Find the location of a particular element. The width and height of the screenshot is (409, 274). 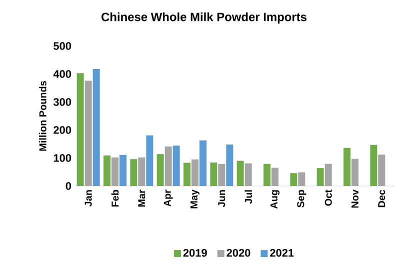

legend-label: 2019 is located at coordinates (195, 252).